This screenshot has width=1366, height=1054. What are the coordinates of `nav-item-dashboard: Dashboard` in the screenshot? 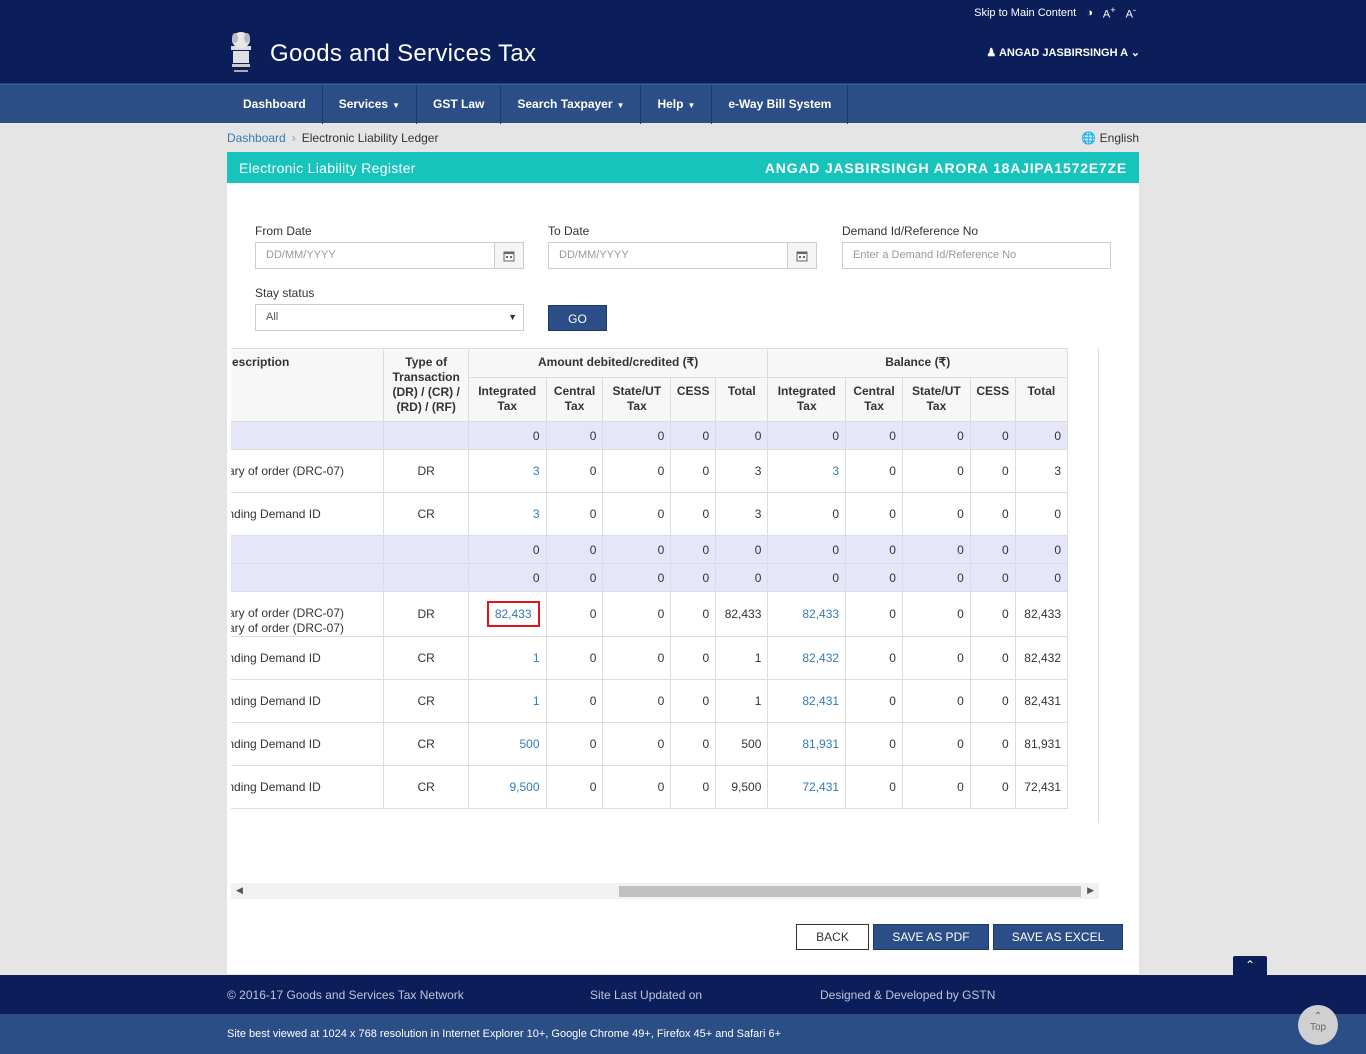 It's located at (275, 104).